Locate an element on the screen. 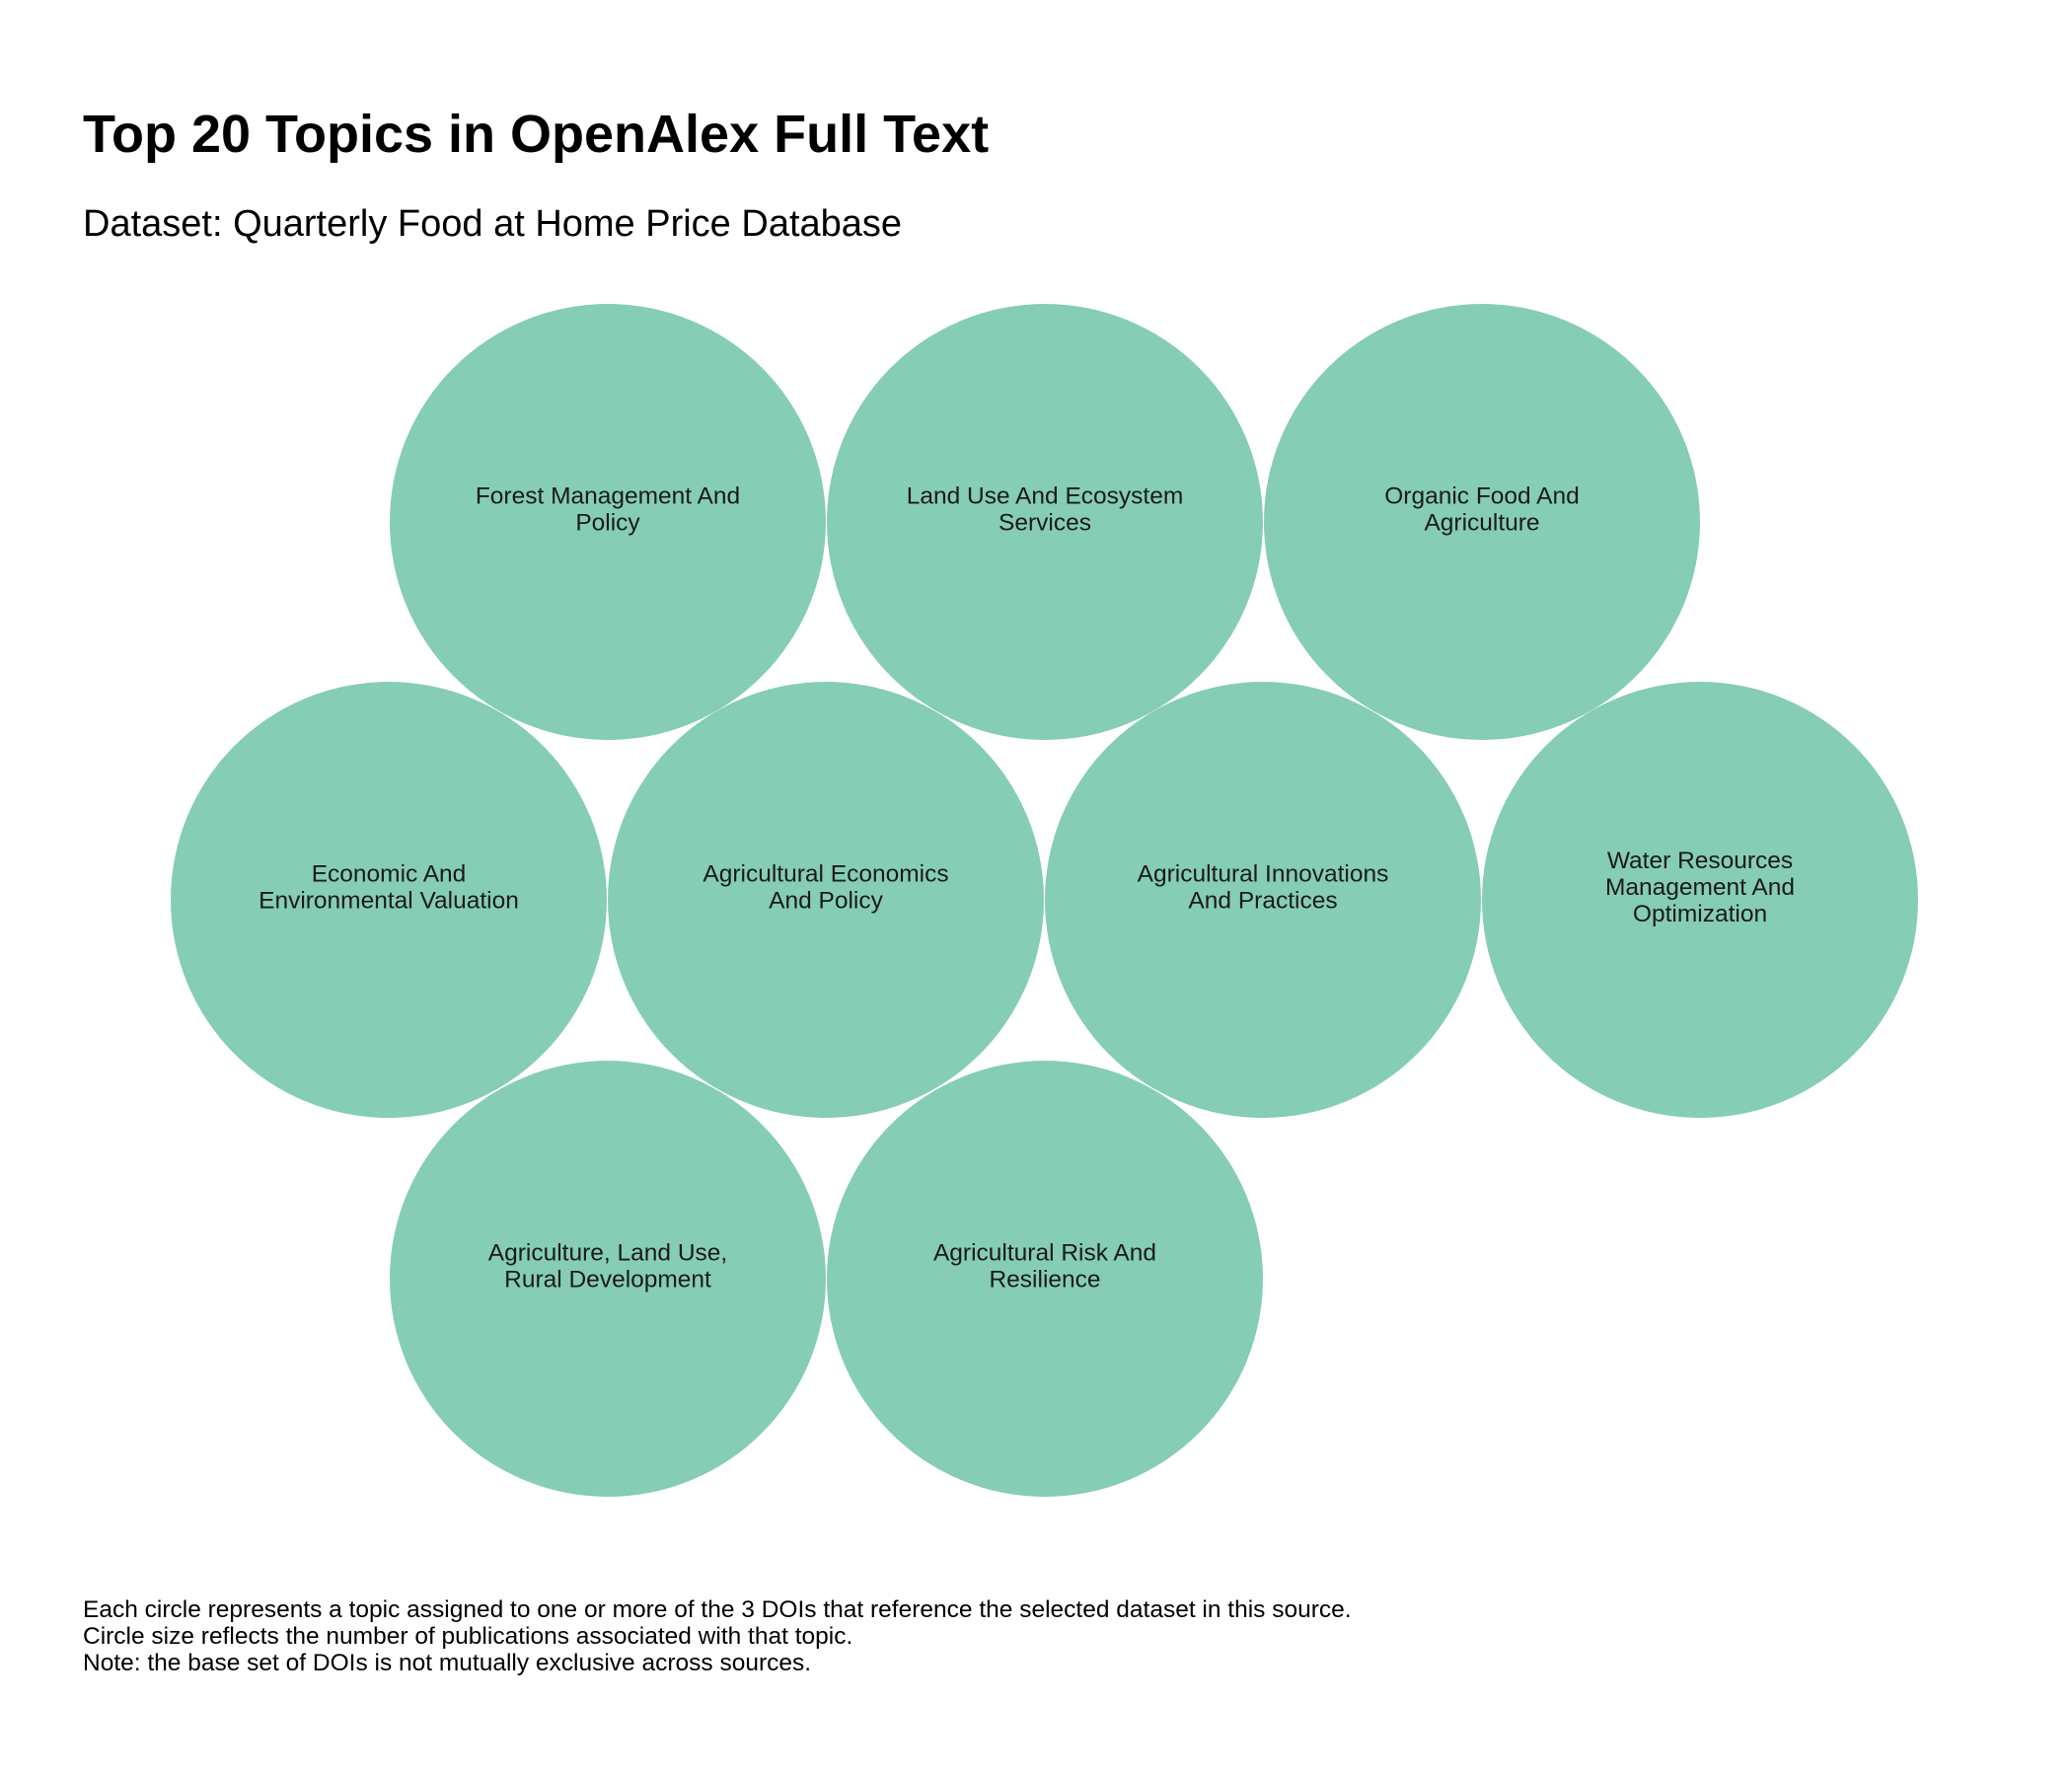 The image size is (2072, 1776). topic-bubble: Agriculture, Land Use,Rural Development is located at coordinates (608, 1279).